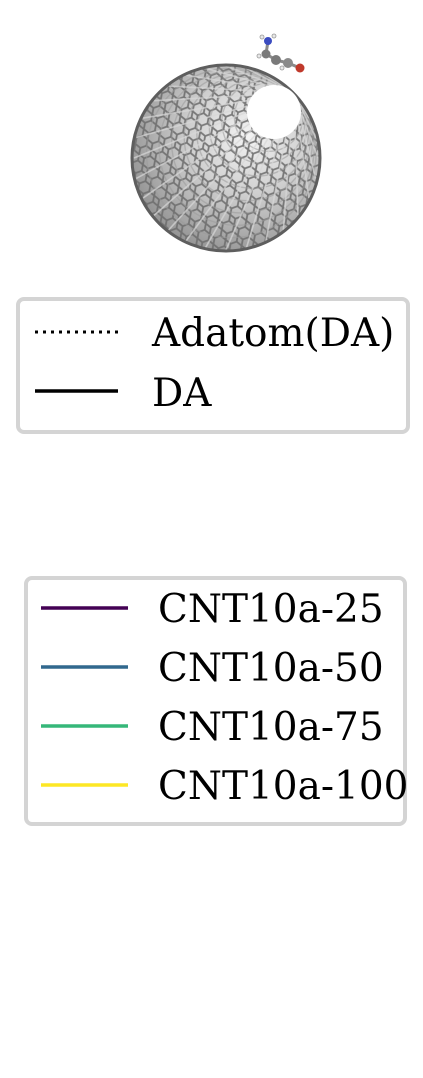 This screenshot has height=1078, width=423. I want to click on molecule-image, so click(280, 53).